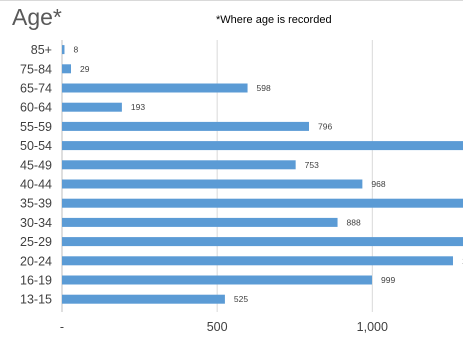  I want to click on category-label-9: 30-34, so click(36, 223).